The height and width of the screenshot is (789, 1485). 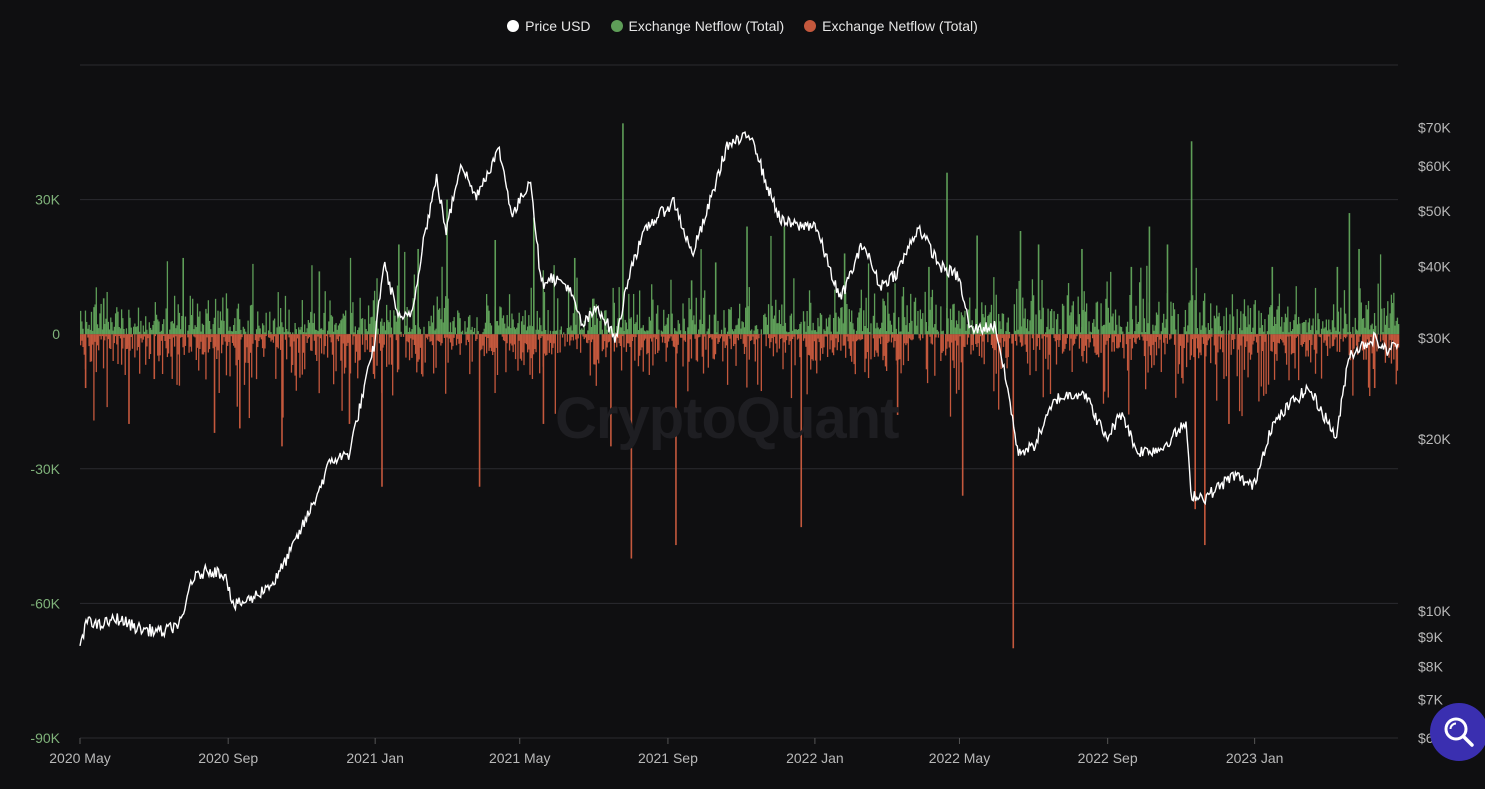 What do you see at coordinates (891, 26) in the screenshot?
I see `legend-item-outflow: Exchange Netflow (Total)` at bounding box center [891, 26].